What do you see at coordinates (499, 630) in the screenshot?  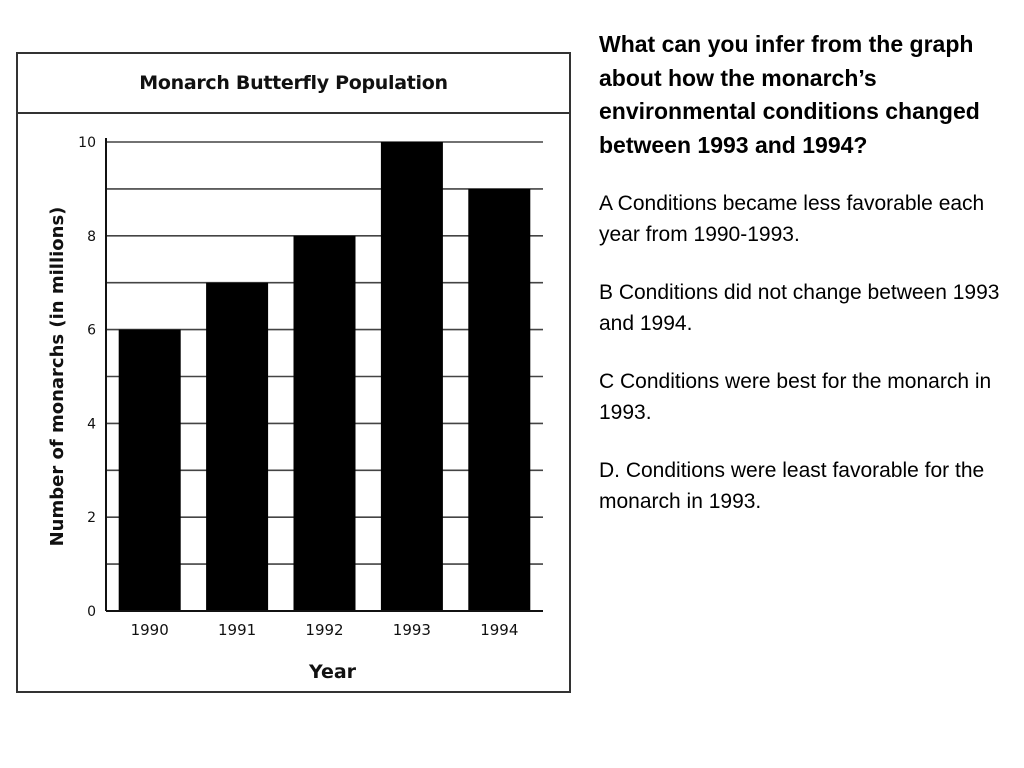 I see `x-tick-label: 1994` at bounding box center [499, 630].